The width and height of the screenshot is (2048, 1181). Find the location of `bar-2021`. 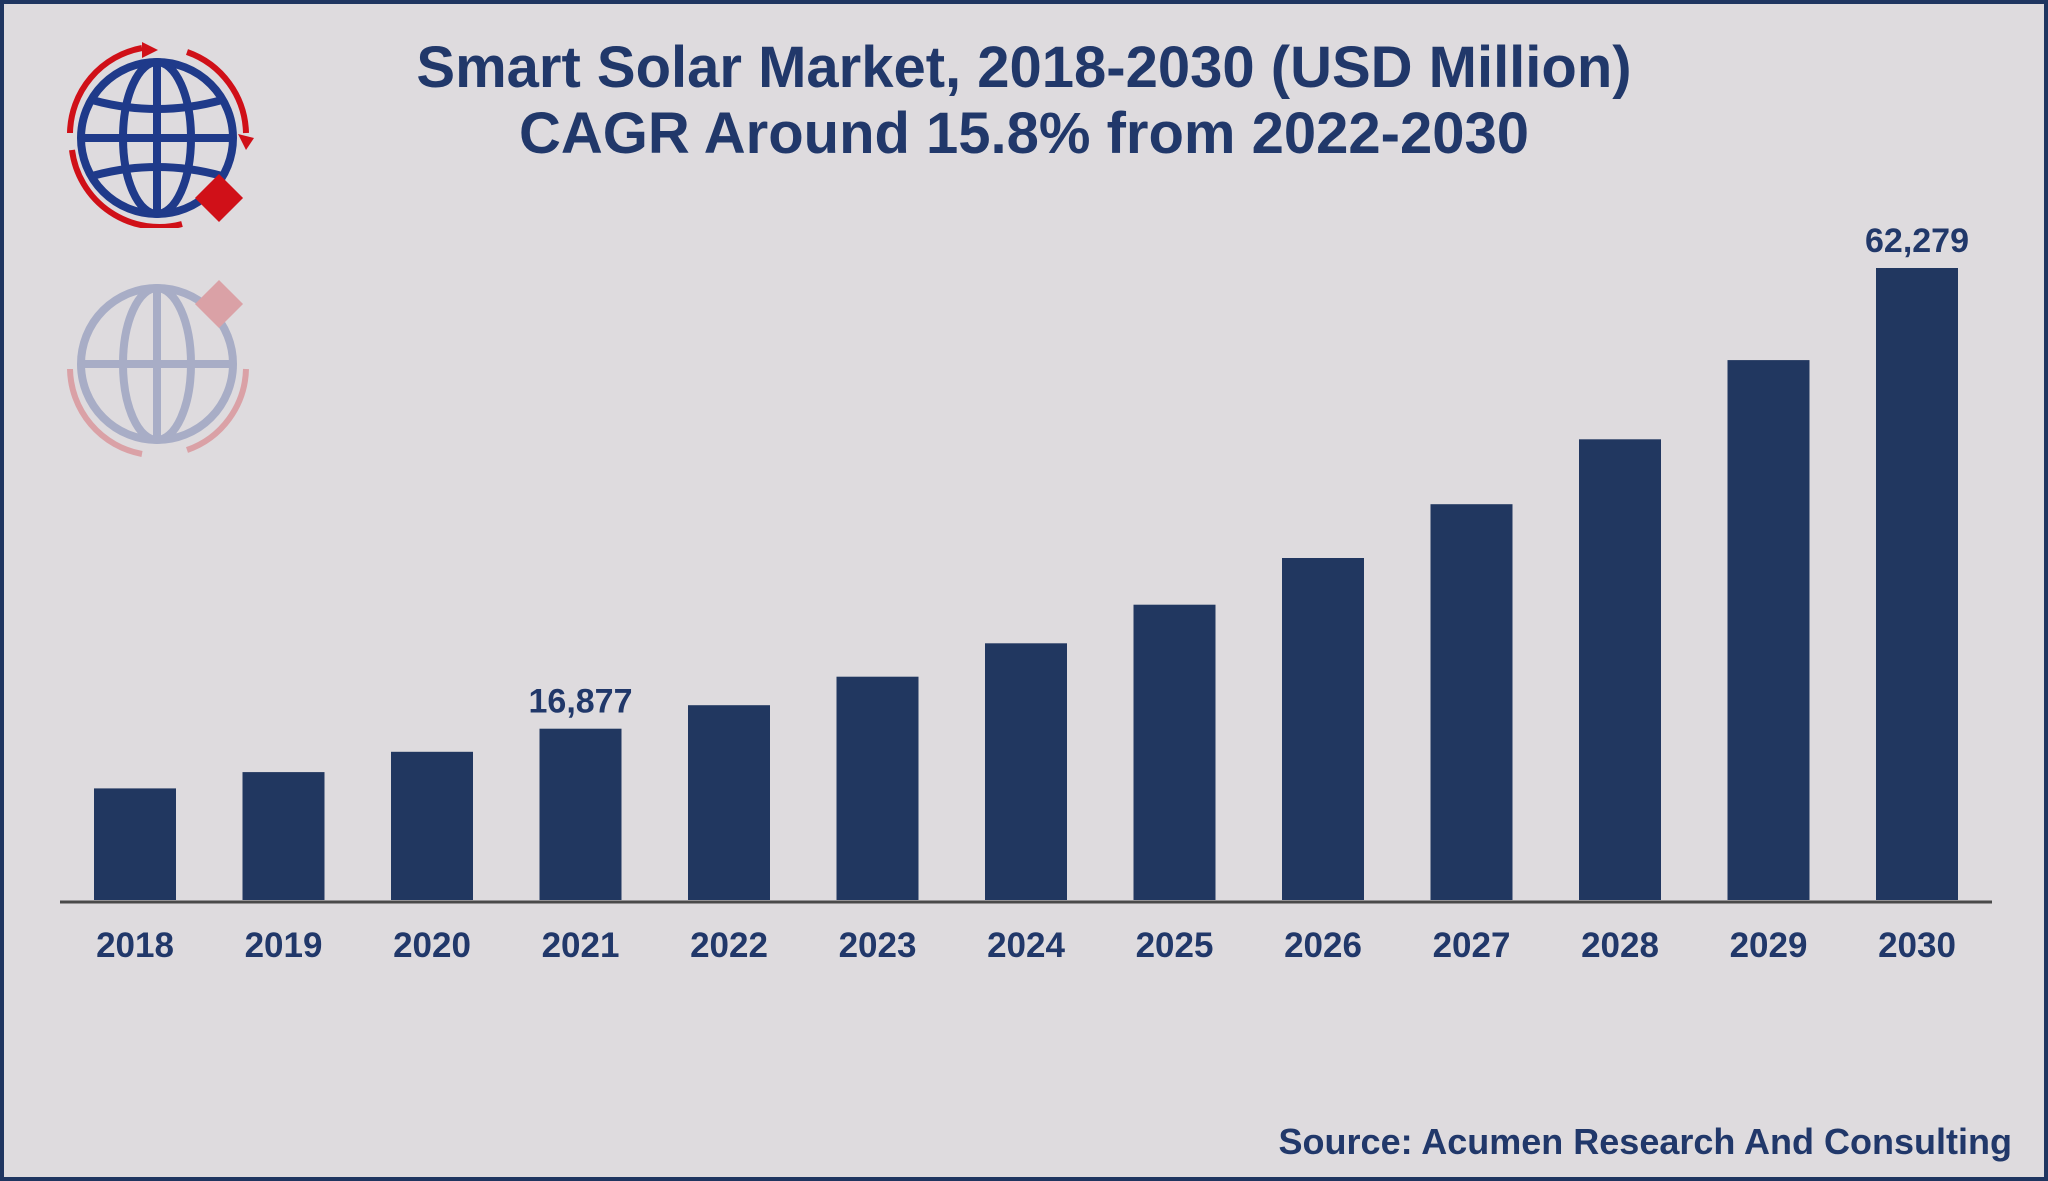

bar-2021 is located at coordinates (580, 814).